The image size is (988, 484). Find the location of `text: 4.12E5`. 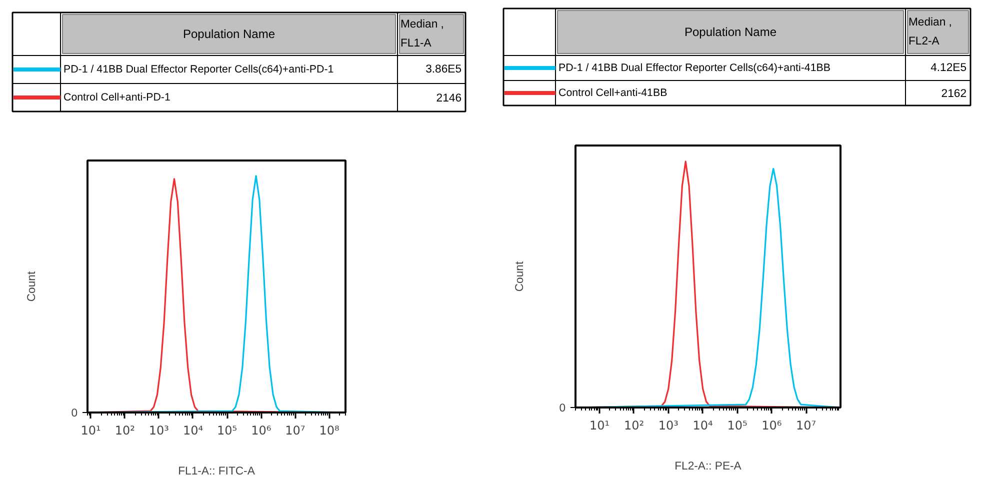

text: 4.12E5 is located at coordinates (948, 68).